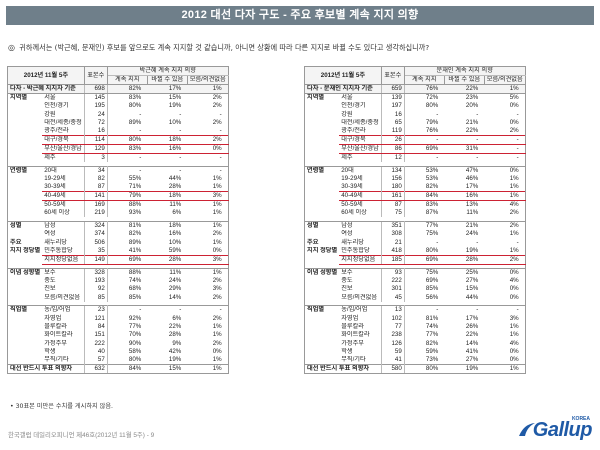  I want to click on cell-change: 21%, so click(464, 225).